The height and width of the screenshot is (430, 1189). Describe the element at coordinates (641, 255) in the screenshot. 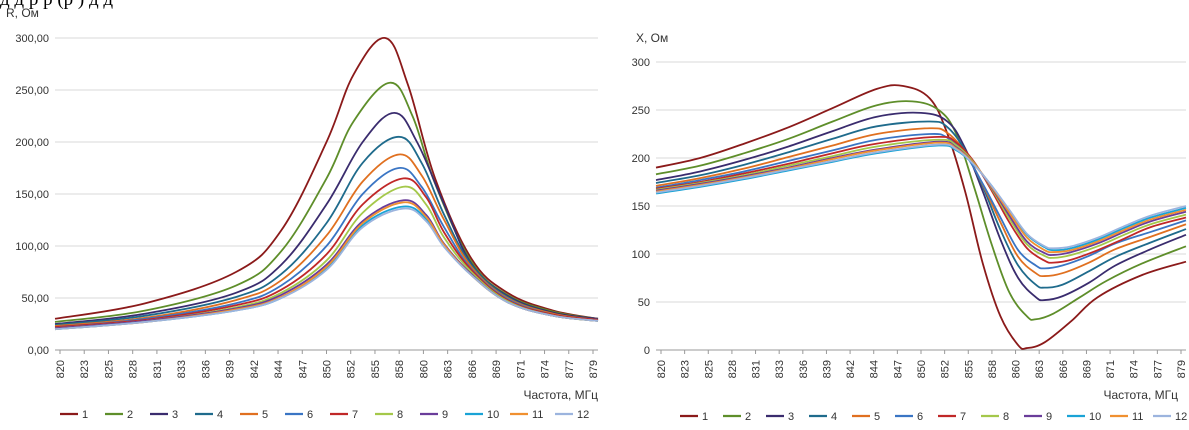

I see `y-tick-label: 100` at that location.